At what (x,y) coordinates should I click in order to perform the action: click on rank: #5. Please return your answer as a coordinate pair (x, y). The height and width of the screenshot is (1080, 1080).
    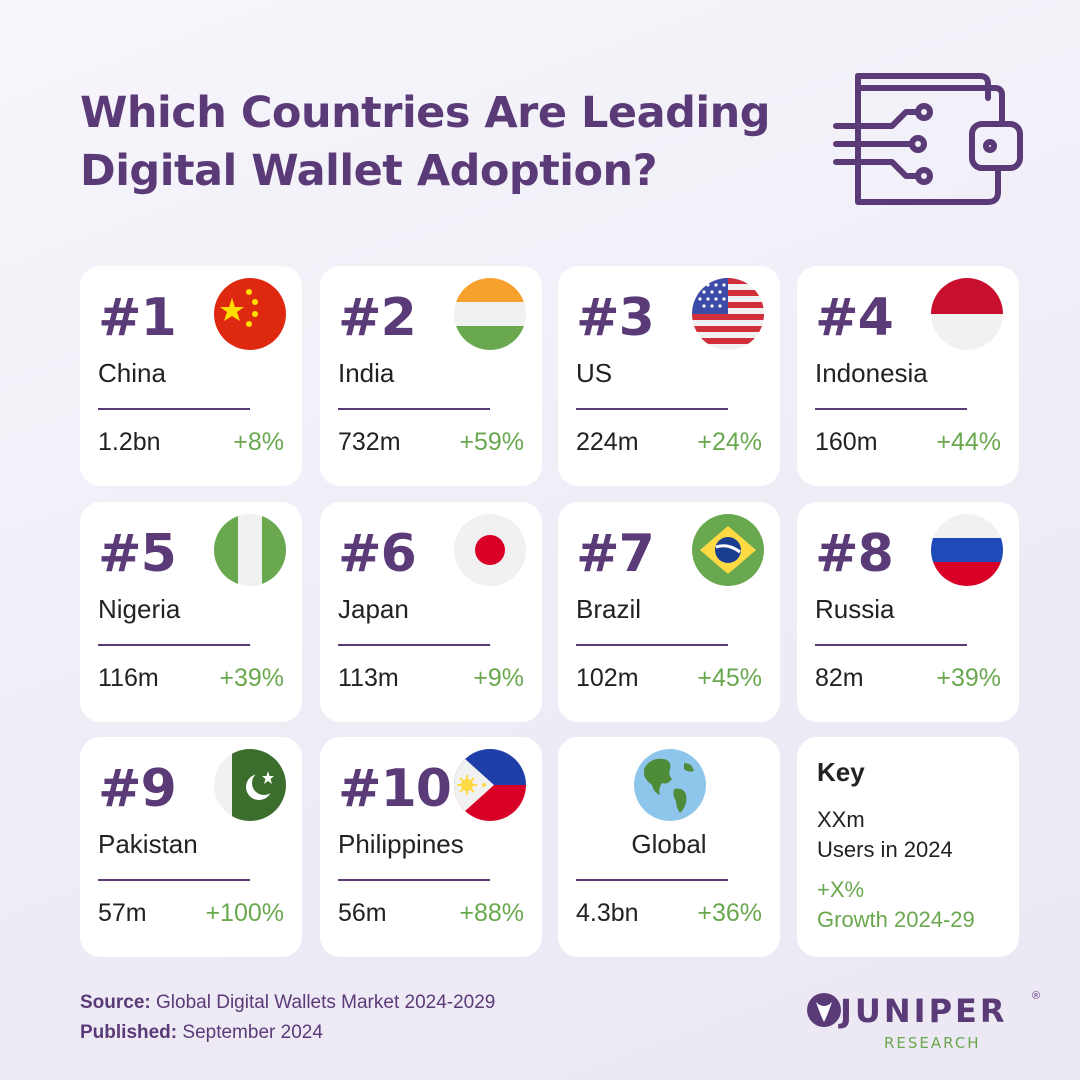
    Looking at the image, I should click on (137, 554).